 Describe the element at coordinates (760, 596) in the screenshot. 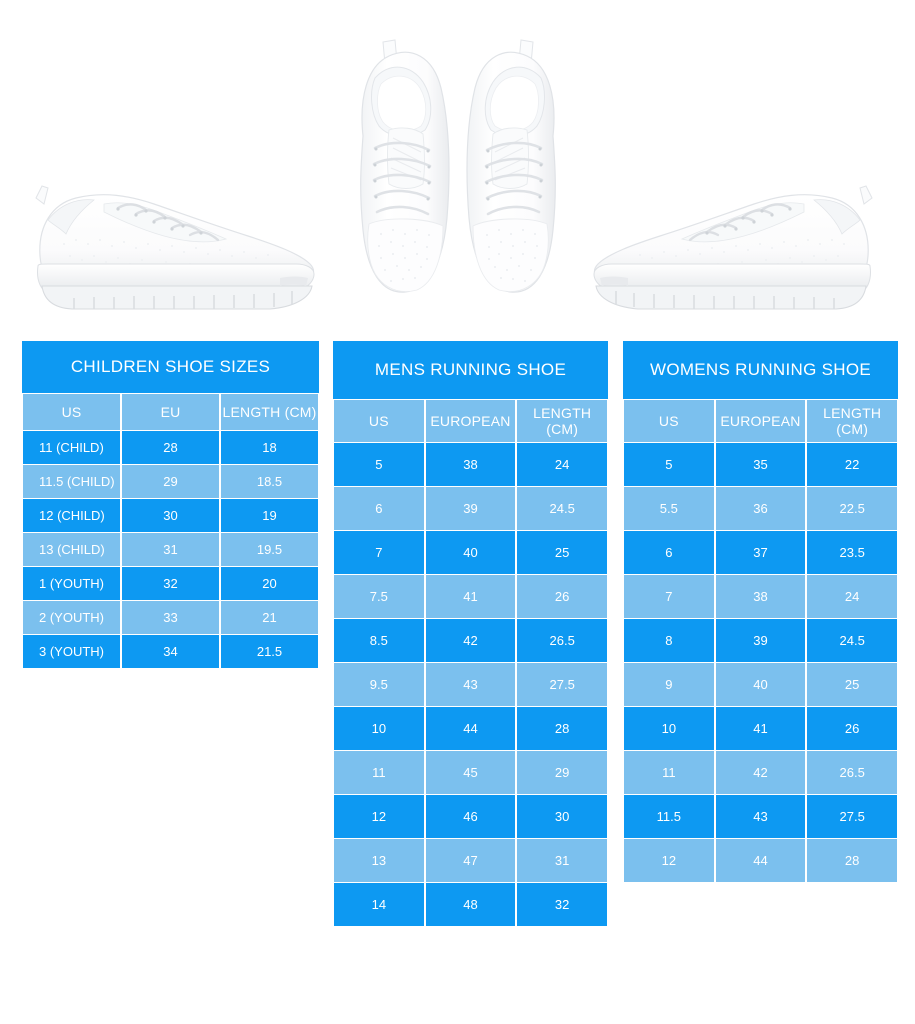

I see `cell-european: 38` at that location.